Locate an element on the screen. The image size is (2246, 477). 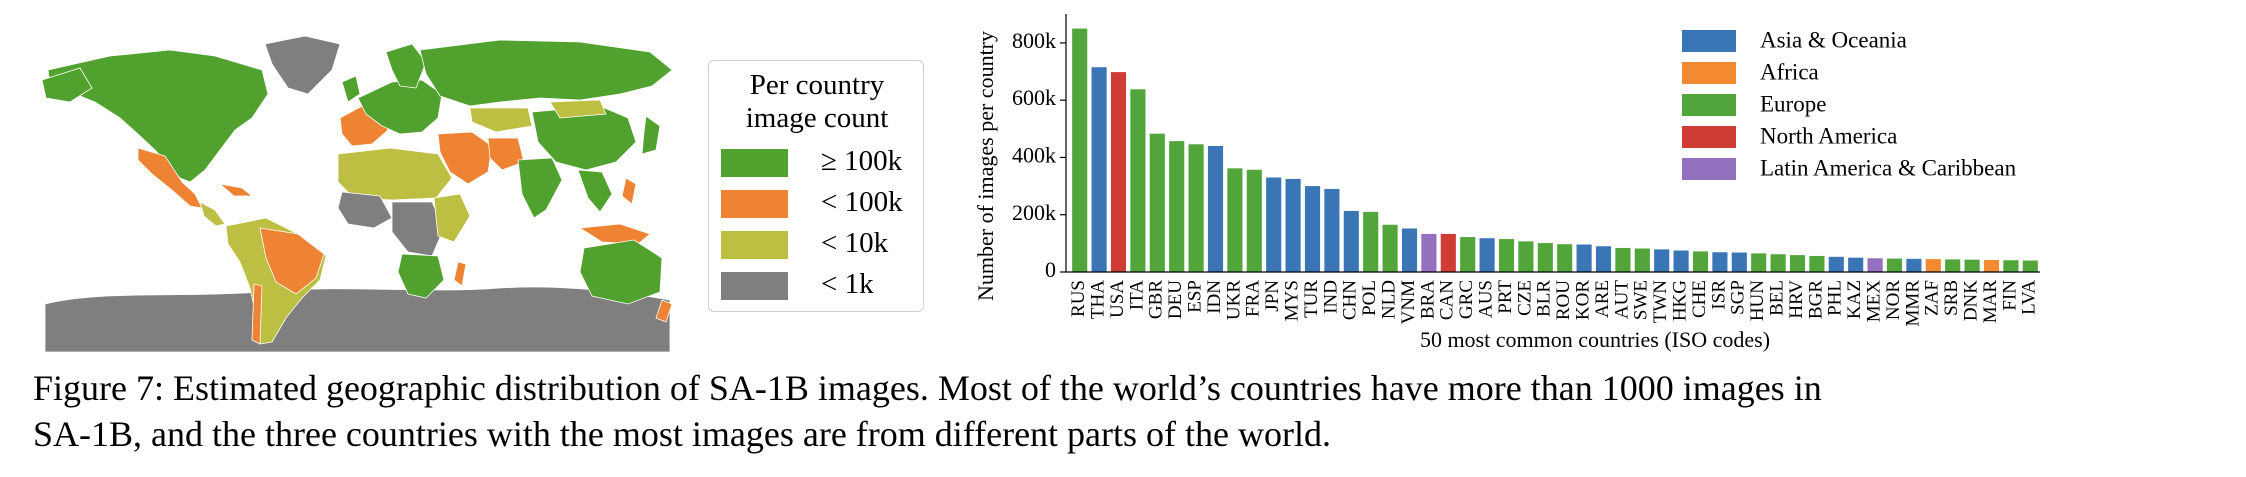
x-tick-label-SGP: SGP is located at coordinates (1738, 297).